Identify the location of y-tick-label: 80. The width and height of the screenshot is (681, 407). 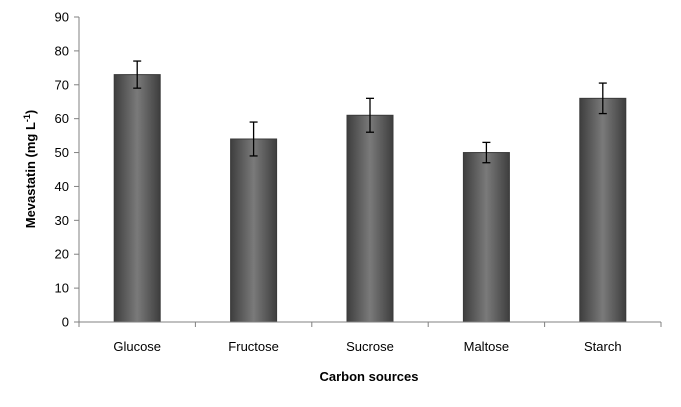
(62, 50).